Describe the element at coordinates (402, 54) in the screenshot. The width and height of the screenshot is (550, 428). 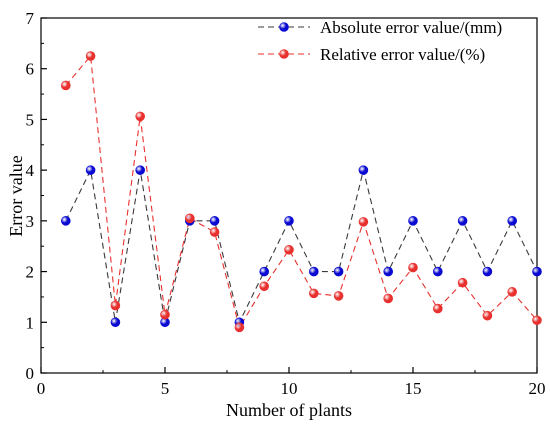
I see `legend-label-relative: Relative error value/(%)` at that location.